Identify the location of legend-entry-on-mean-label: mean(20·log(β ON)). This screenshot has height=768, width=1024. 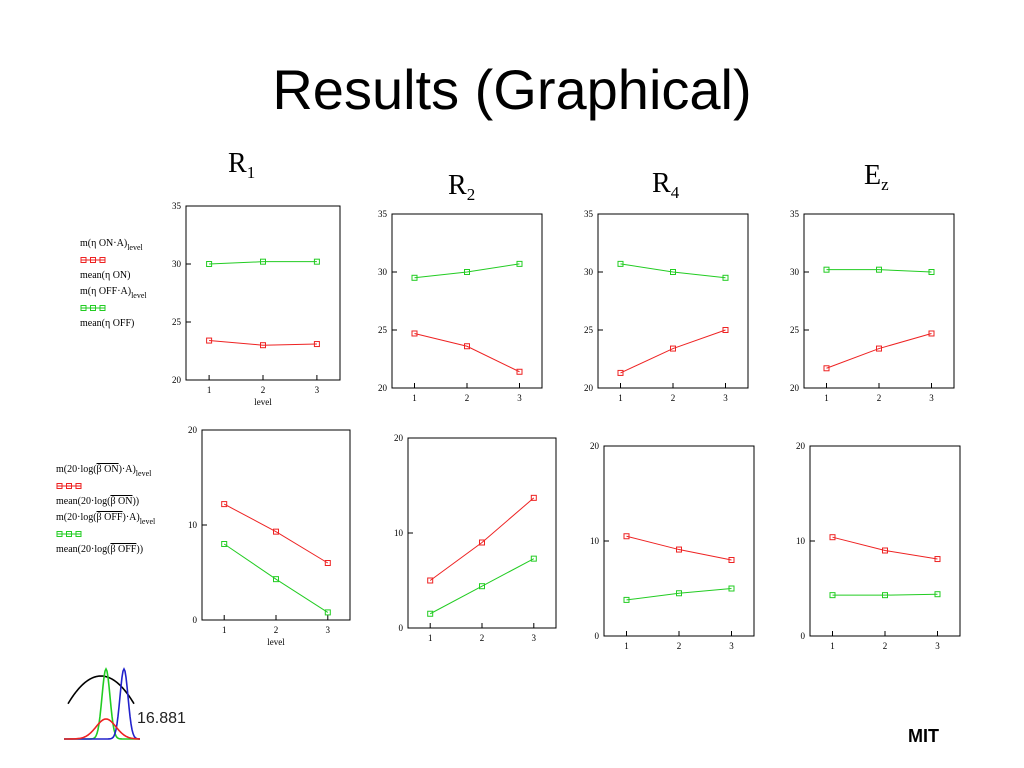
(105, 502).